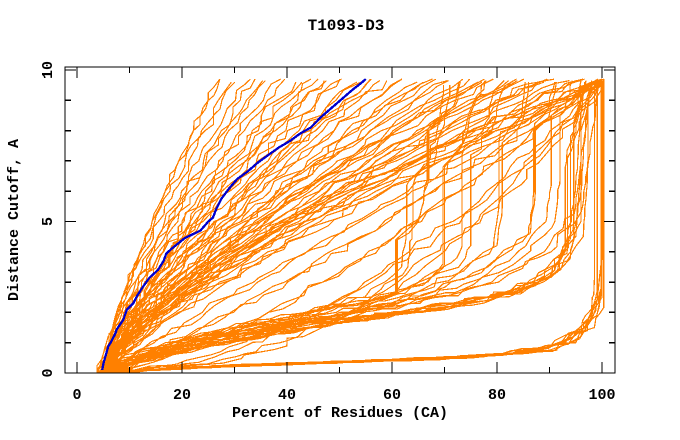 This screenshot has width=680, height=440. I want to click on y-tick-label: 5, so click(48, 221).